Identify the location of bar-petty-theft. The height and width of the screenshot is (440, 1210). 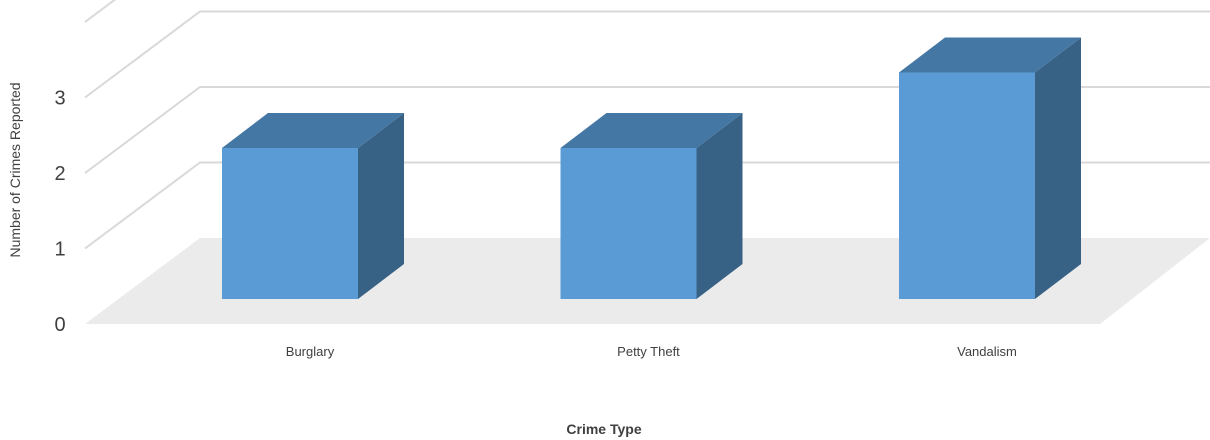
(651, 206).